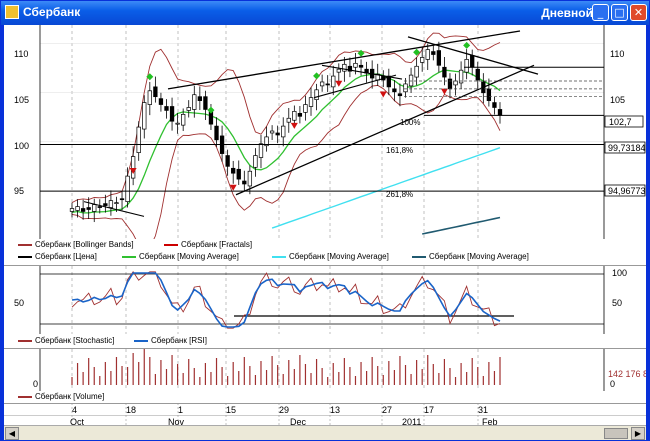  Describe the element at coordinates (638, 433) in the screenshot. I see `scroll-right-icon: ▶` at that location.